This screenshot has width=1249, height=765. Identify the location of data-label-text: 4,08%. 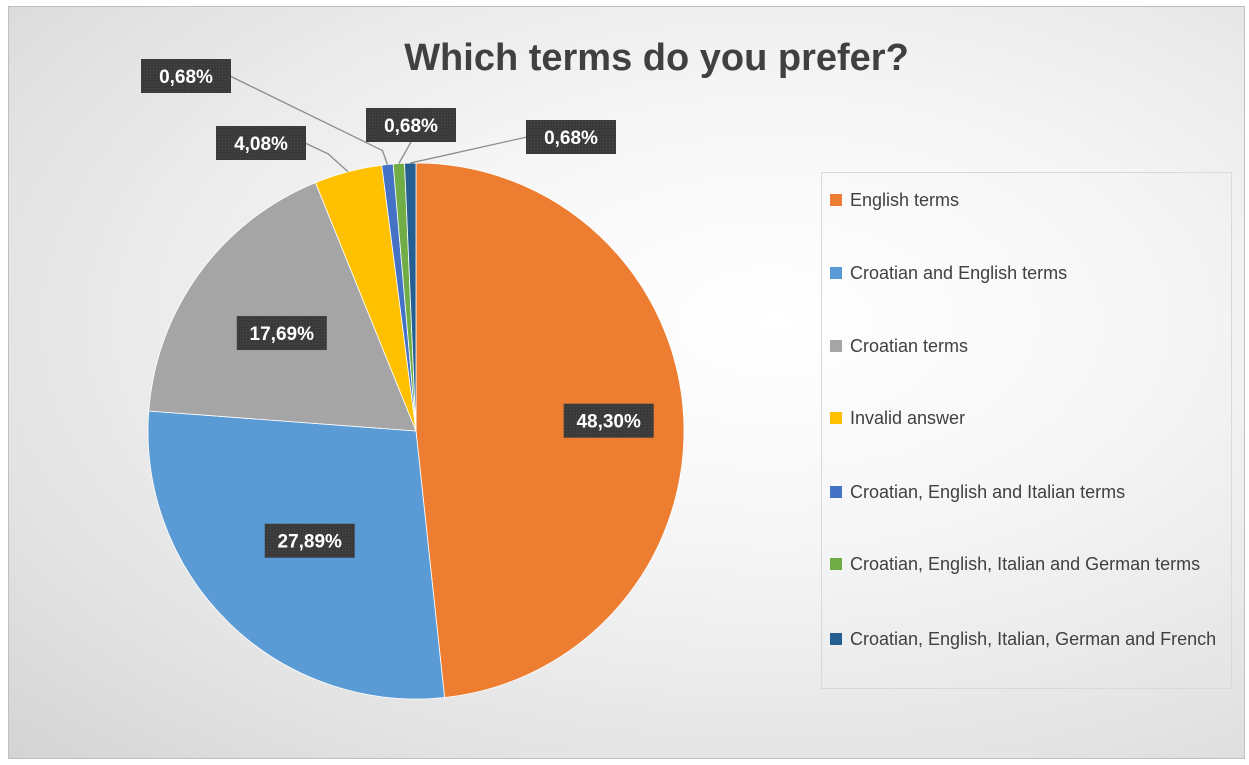
(261, 144).